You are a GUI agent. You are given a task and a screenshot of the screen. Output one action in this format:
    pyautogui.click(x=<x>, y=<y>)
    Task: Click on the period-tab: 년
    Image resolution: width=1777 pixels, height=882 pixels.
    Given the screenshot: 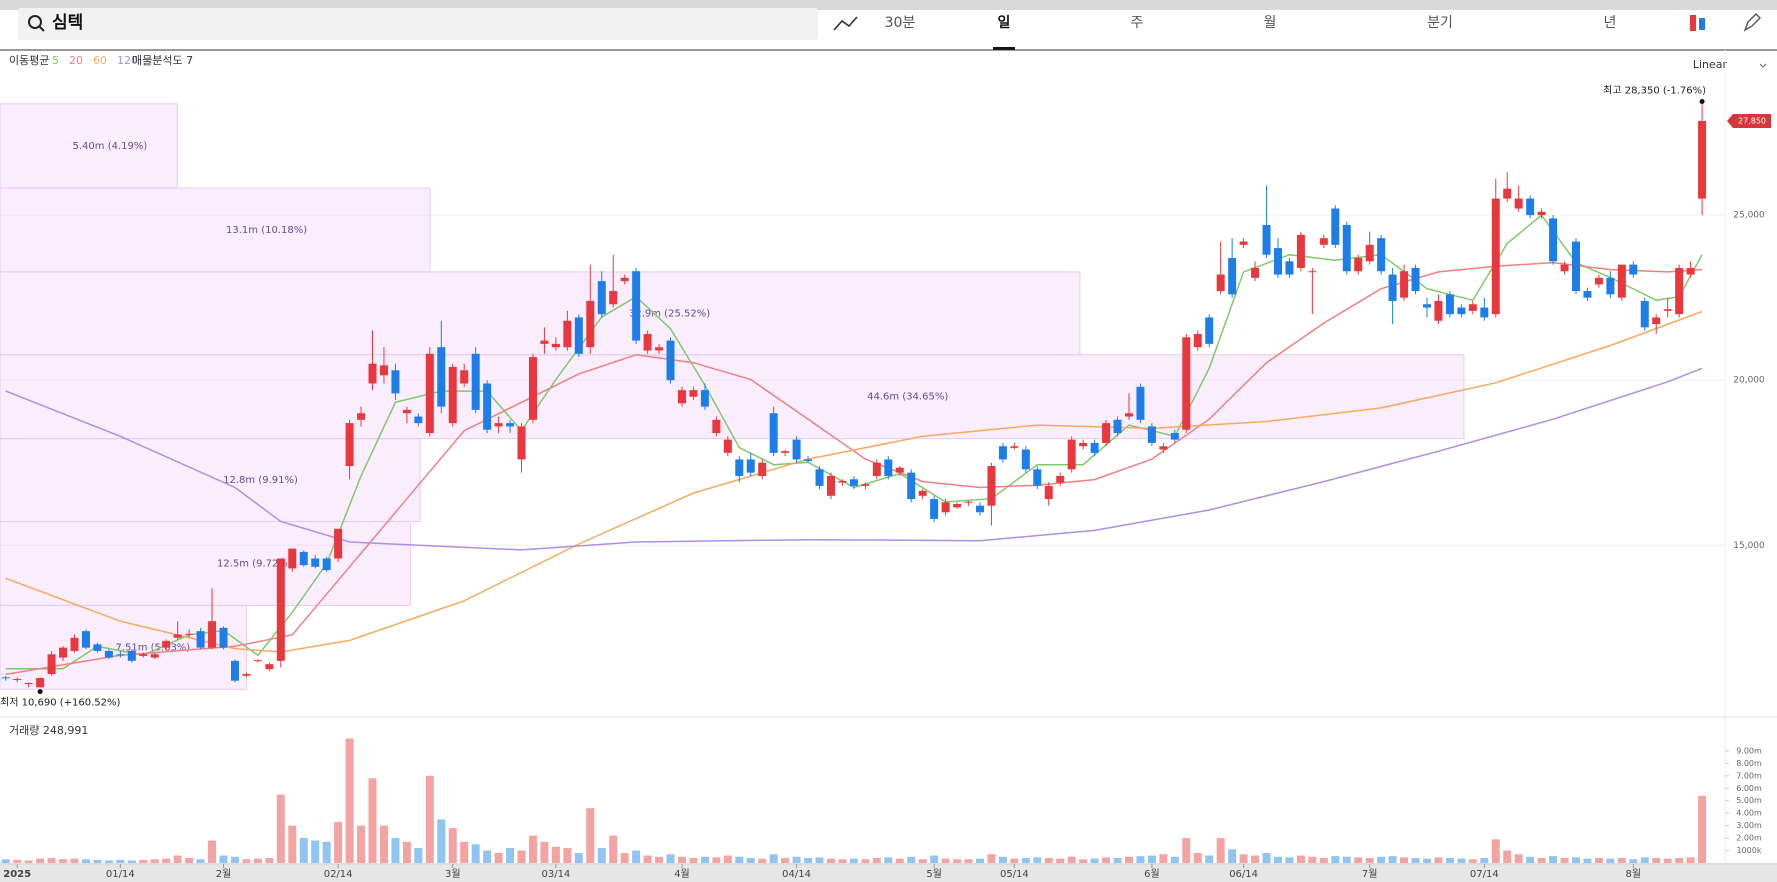 What is the action you would take?
    pyautogui.click(x=1610, y=23)
    